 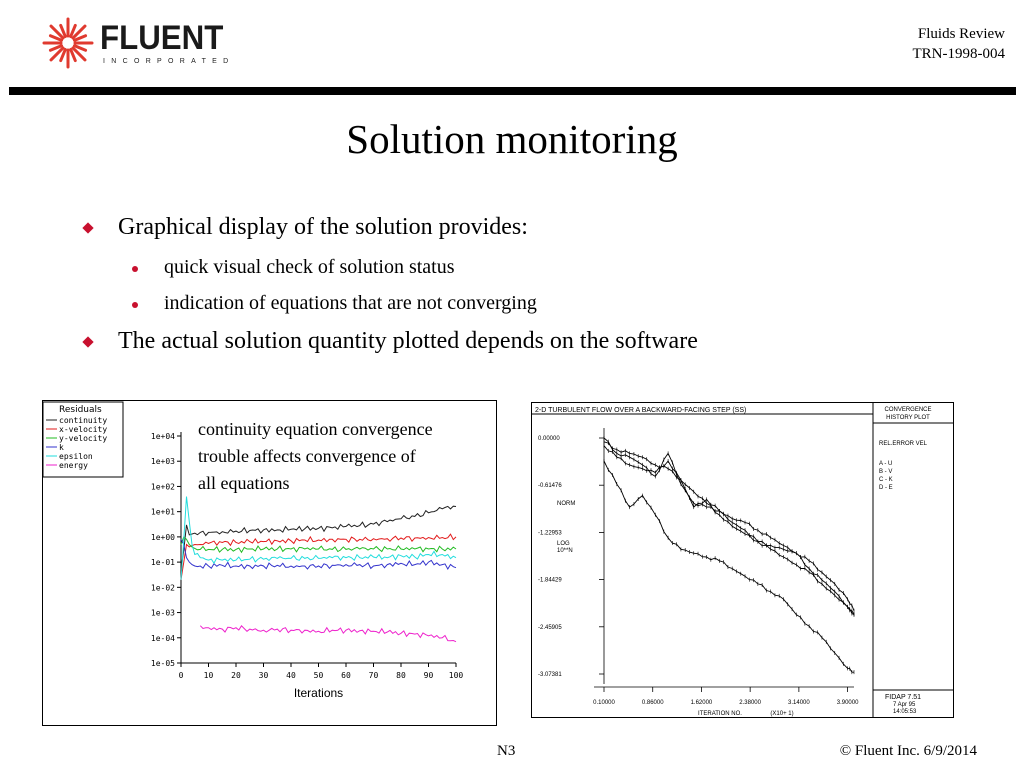 What do you see at coordinates (512, 139) in the screenshot?
I see `slide-title: Solution monitoring` at bounding box center [512, 139].